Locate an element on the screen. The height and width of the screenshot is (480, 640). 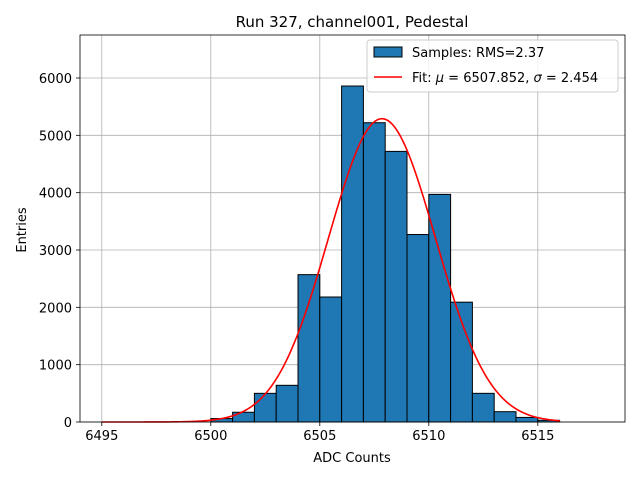
x-tick-label: 6495 is located at coordinates (101, 436).